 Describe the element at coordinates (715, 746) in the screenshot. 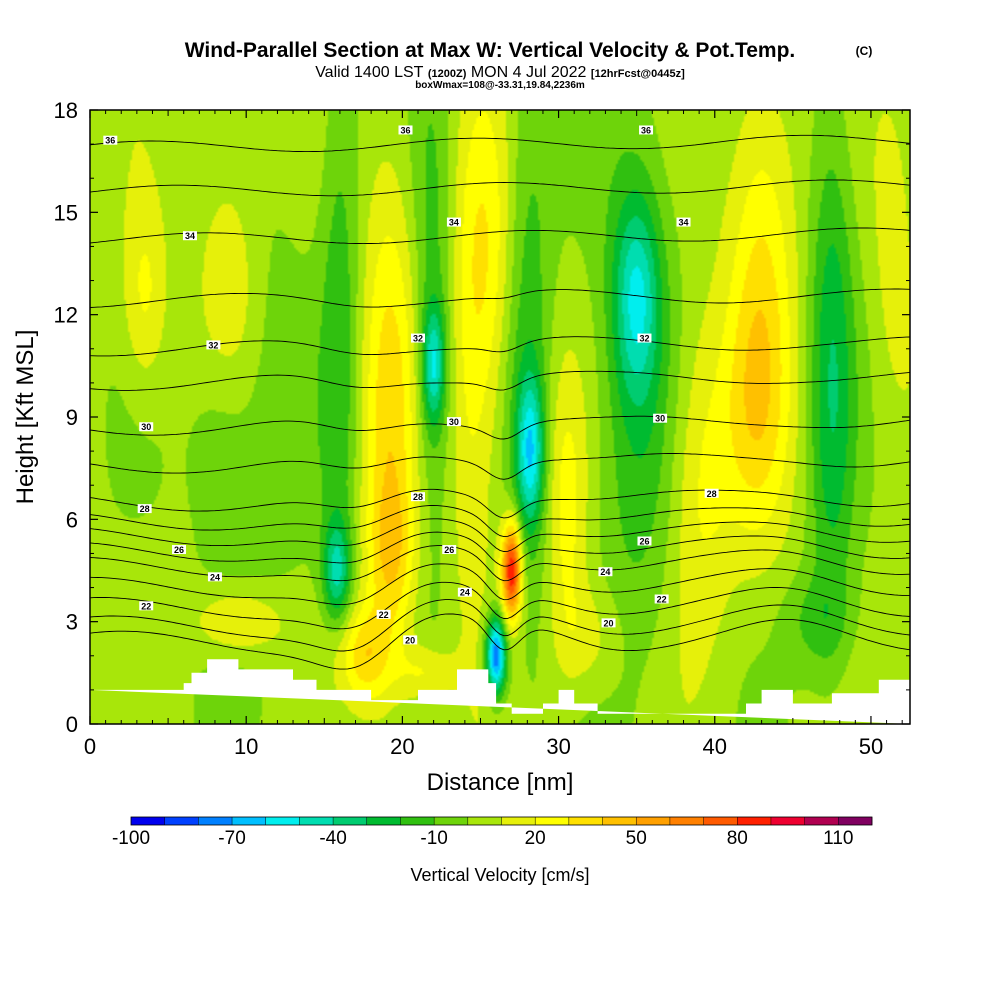

I see `x-tick-label: 40` at that location.